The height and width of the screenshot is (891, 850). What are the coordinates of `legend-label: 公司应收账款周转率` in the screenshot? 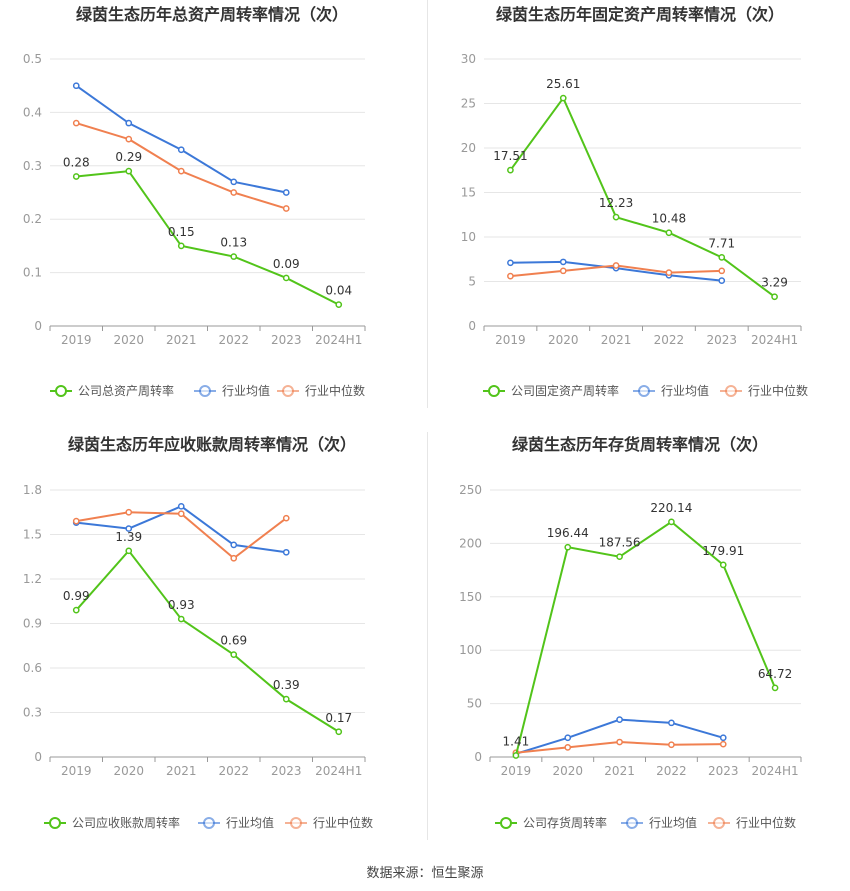 It's located at (126, 822).